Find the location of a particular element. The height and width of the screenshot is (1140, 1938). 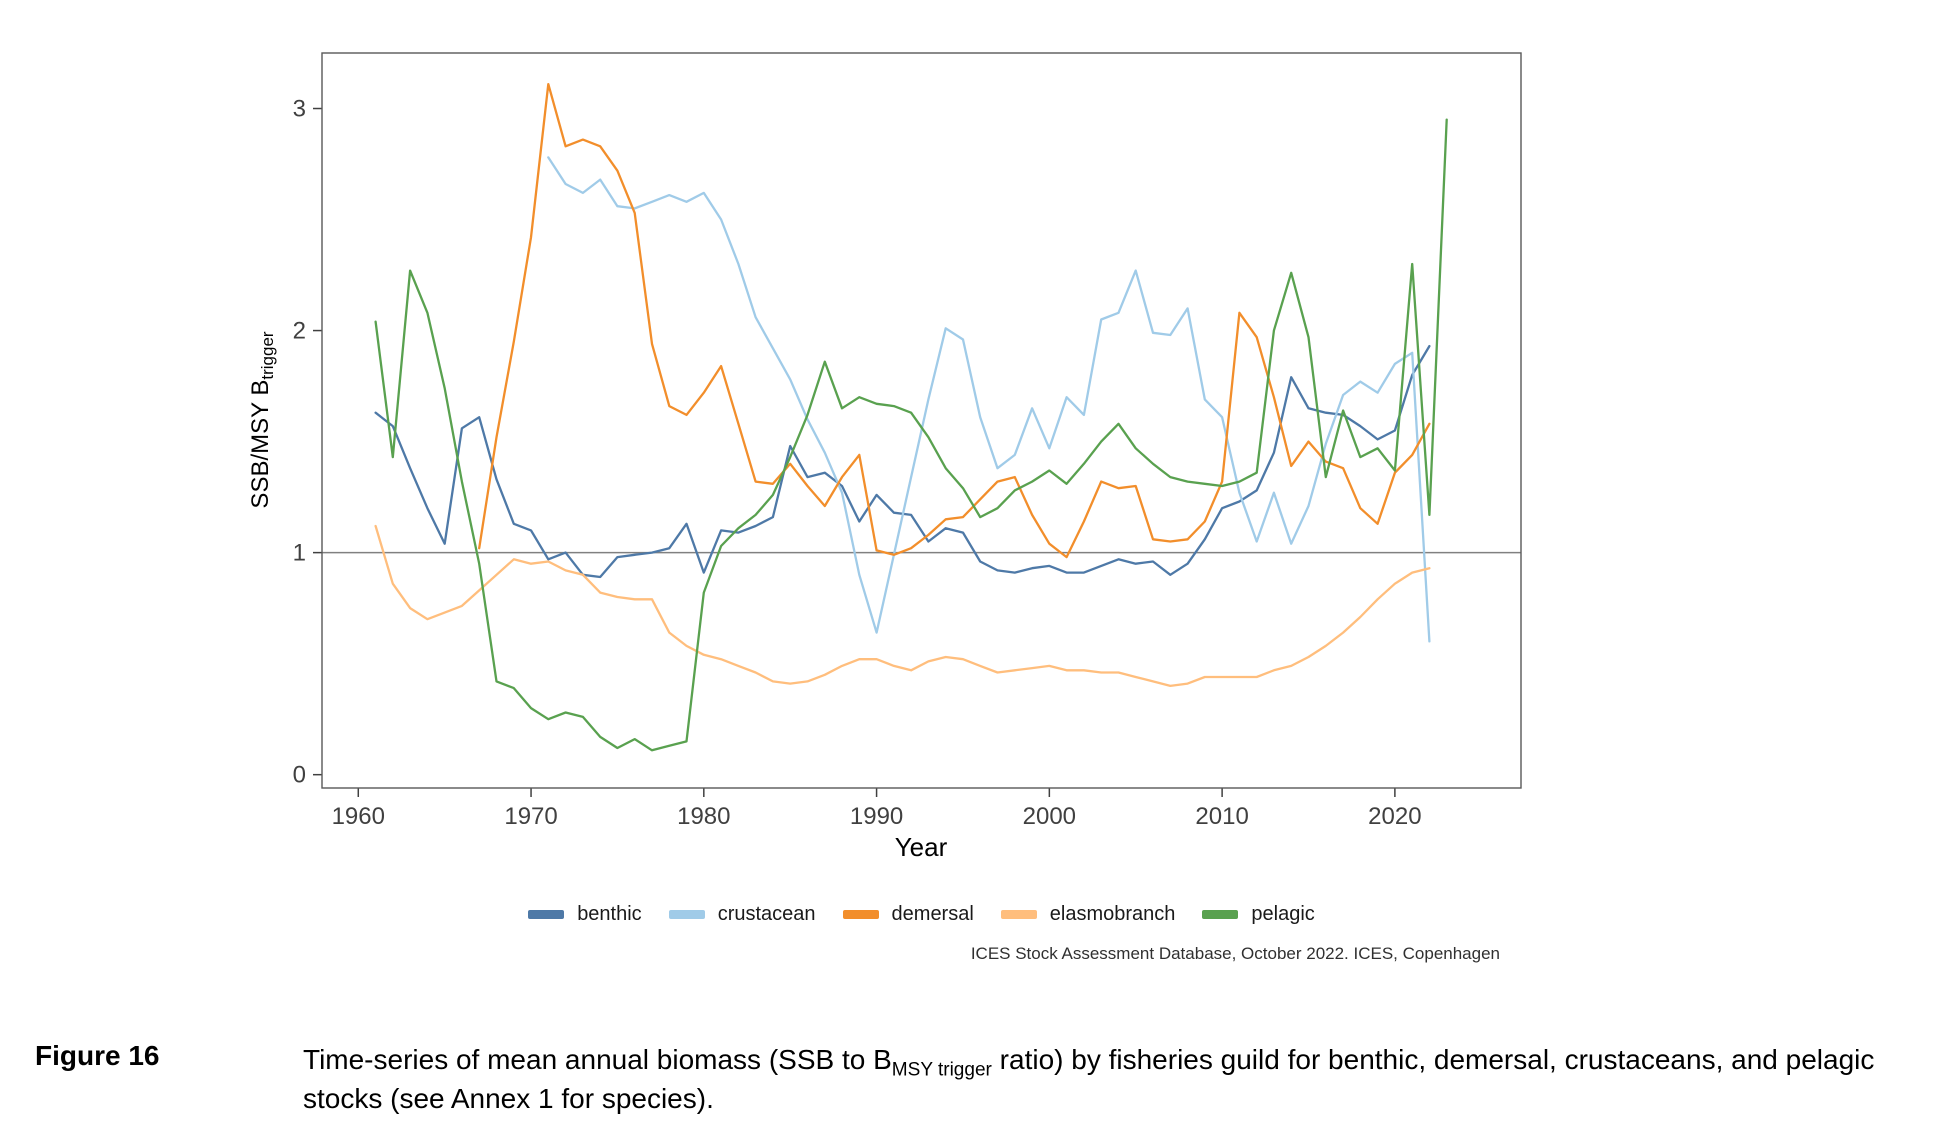

legend-item-elasmobranch: elasmobranch is located at coordinates (1088, 914).